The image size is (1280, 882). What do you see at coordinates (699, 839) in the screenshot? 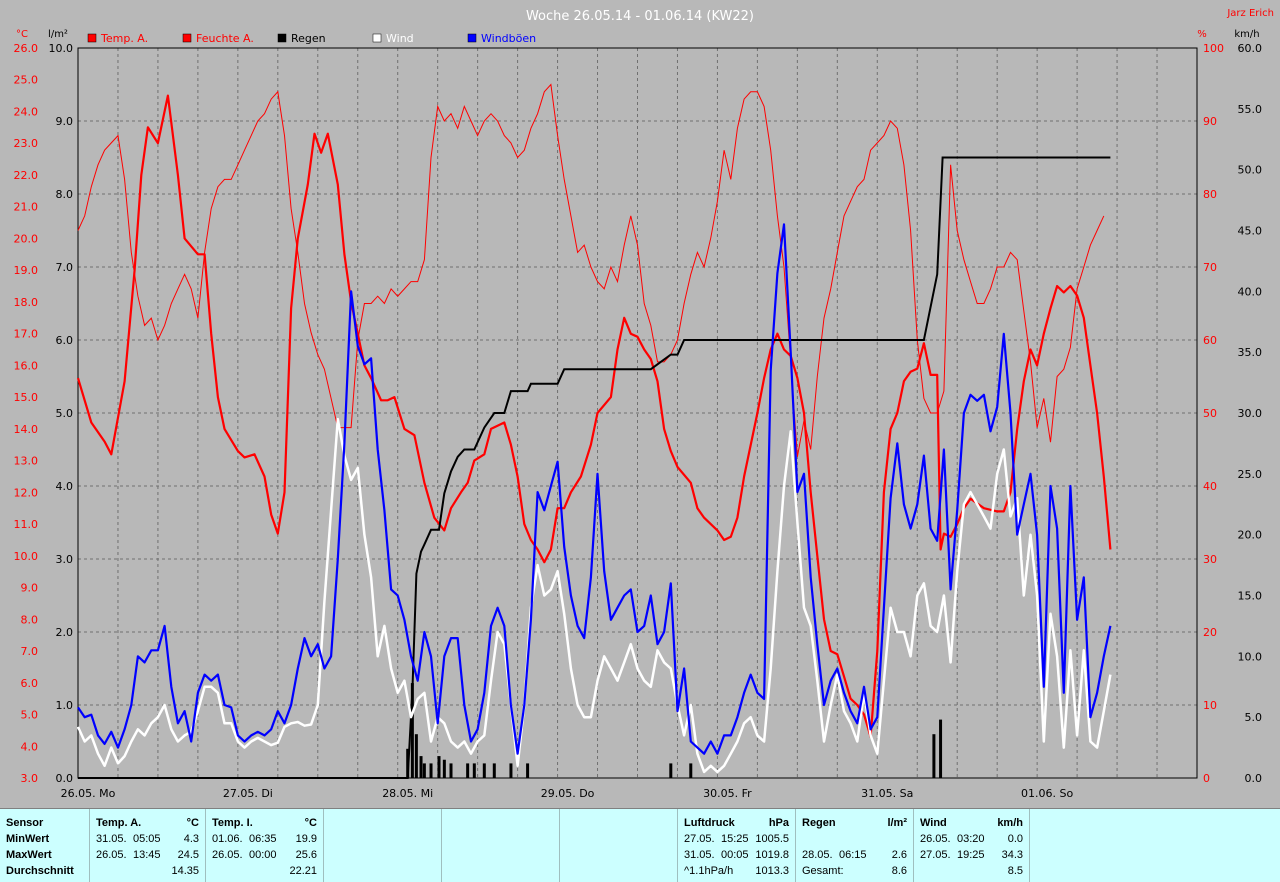
I see `stats-pressure-min-date: 27.05.` at bounding box center [699, 839].